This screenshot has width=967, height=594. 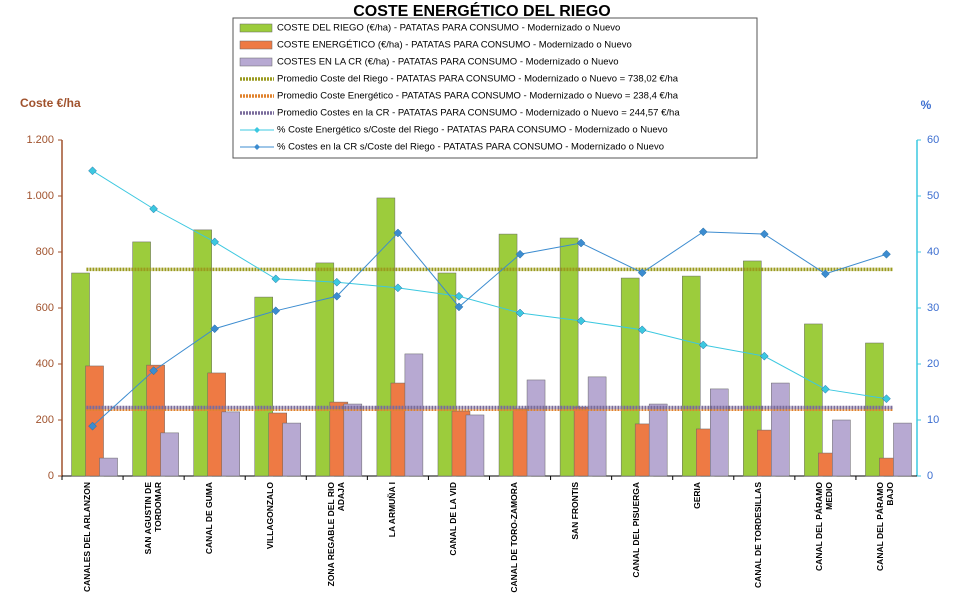 I want to click on y2-tick-label: 20, so click(x=933, y=364).